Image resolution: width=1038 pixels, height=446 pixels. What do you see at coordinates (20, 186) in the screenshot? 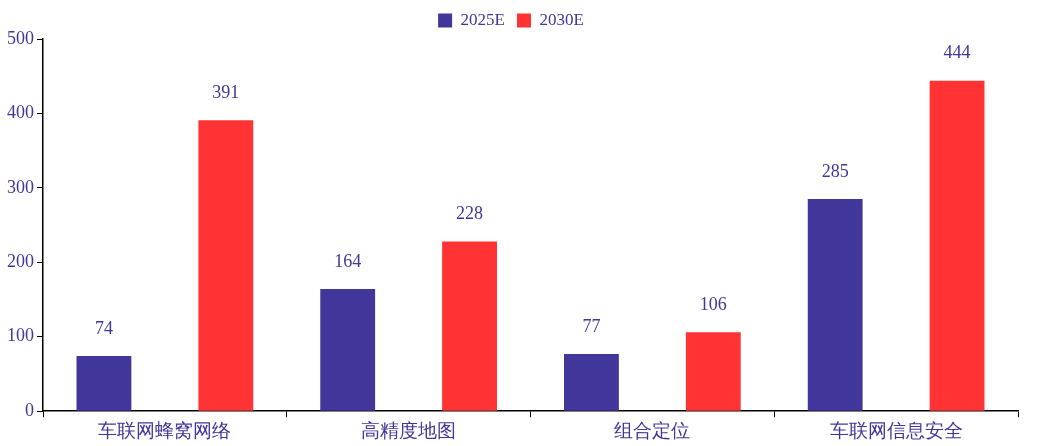
I see `y-tick-label: 300` at bounding box center [20, 186].